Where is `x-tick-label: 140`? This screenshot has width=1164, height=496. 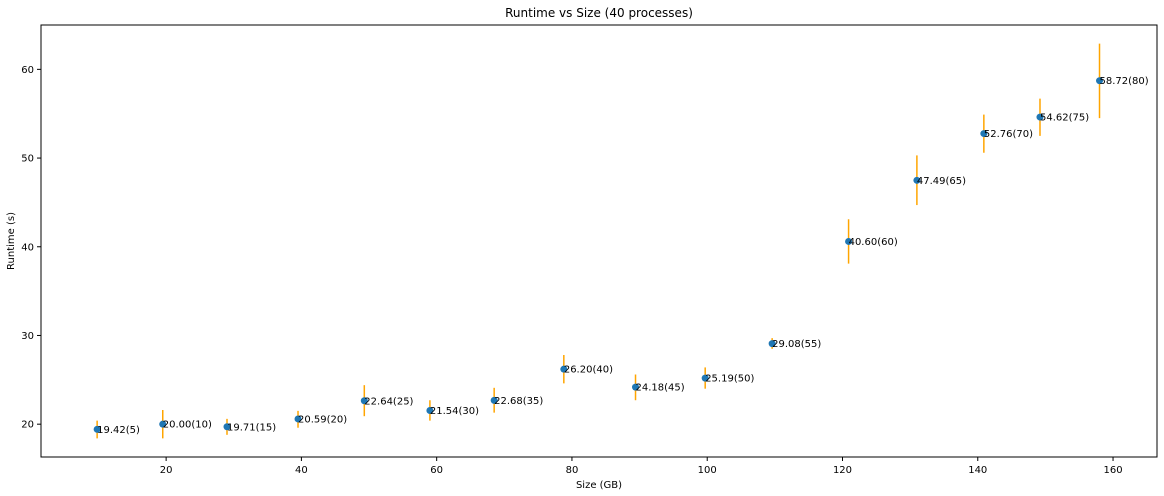 x-tick-label: 140 is located at coordinates (977, 470).